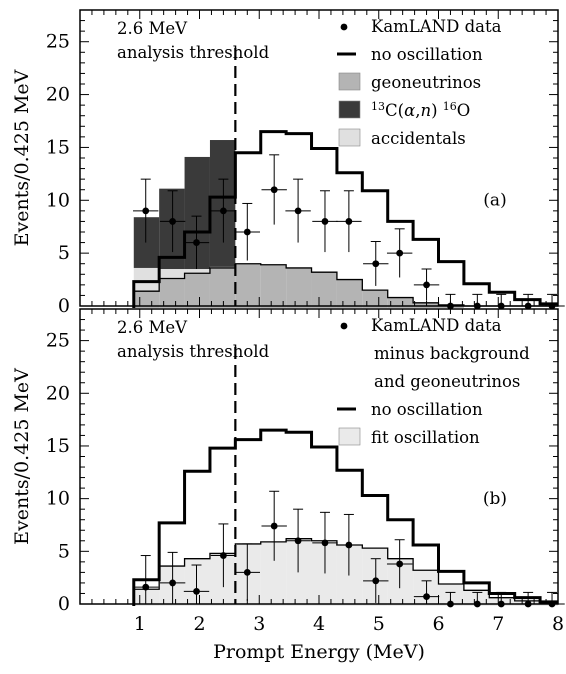 The width and height of the screenshot is (566, 674). What do you see at coordinates (426, 82) in the screenshot?
I see `legend-label-2: geoneutrinos` at bounding box center [426, 82].